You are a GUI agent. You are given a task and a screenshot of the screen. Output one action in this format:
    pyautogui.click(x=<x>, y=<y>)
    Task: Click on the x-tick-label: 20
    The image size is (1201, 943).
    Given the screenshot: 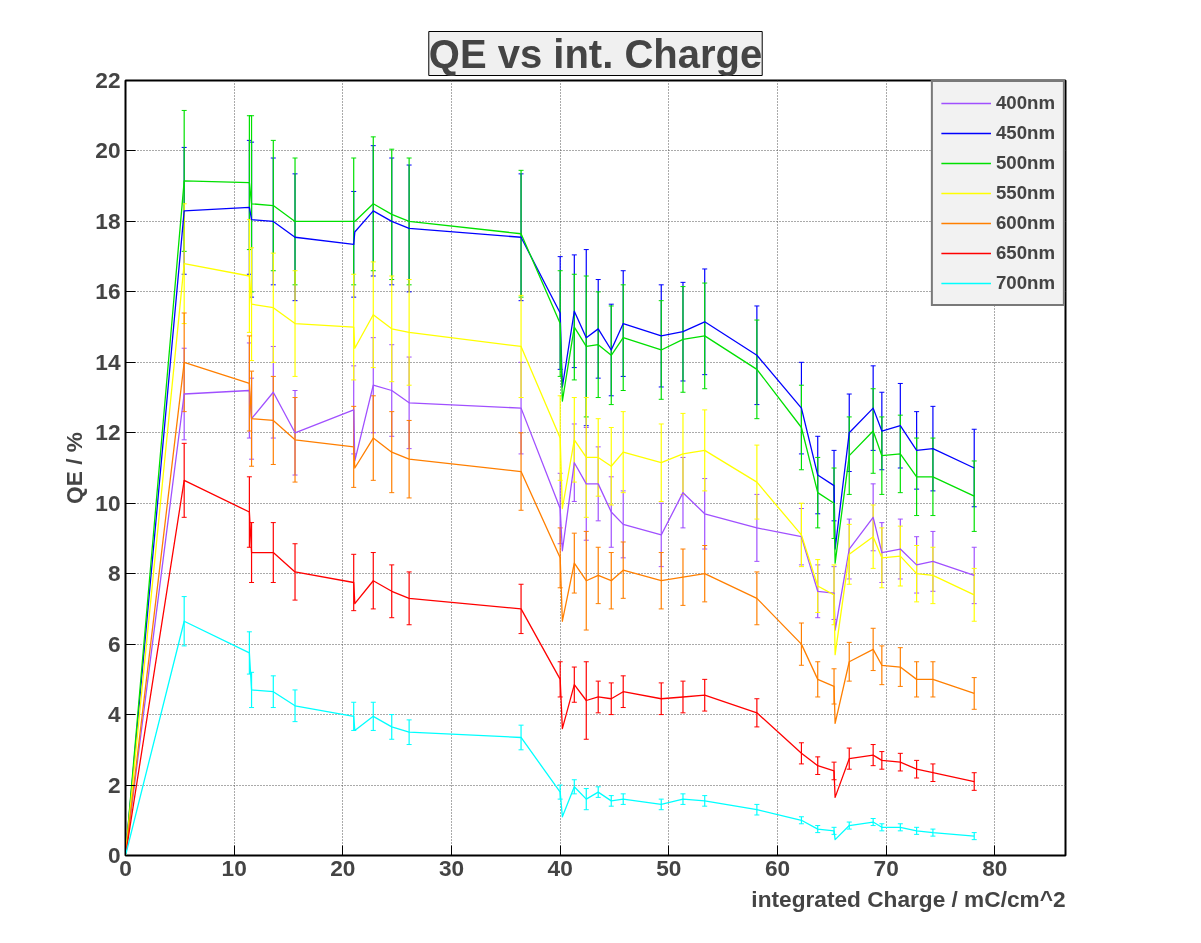 What is the action you would take?
    pyautogui.click(x=343, y=867)
    